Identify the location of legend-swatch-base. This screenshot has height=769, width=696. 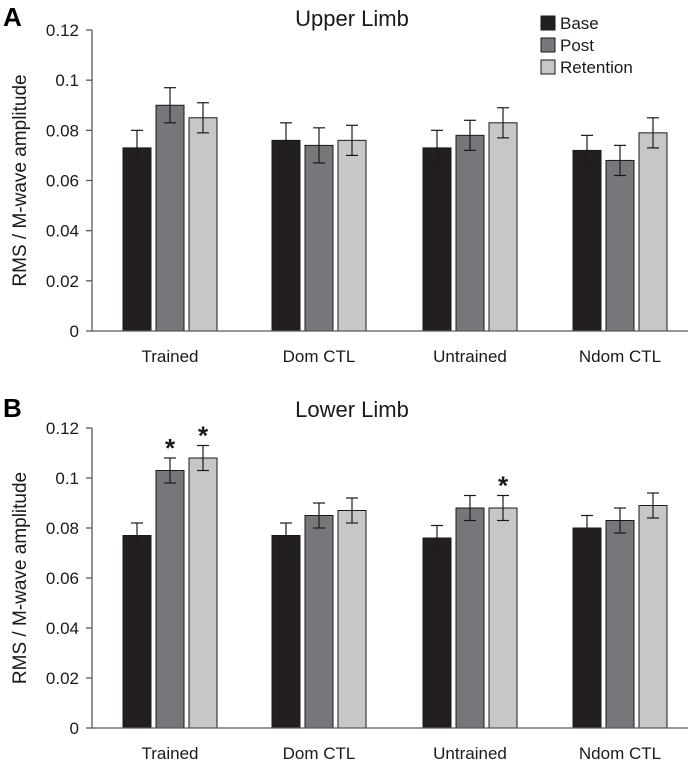
(548, 23).